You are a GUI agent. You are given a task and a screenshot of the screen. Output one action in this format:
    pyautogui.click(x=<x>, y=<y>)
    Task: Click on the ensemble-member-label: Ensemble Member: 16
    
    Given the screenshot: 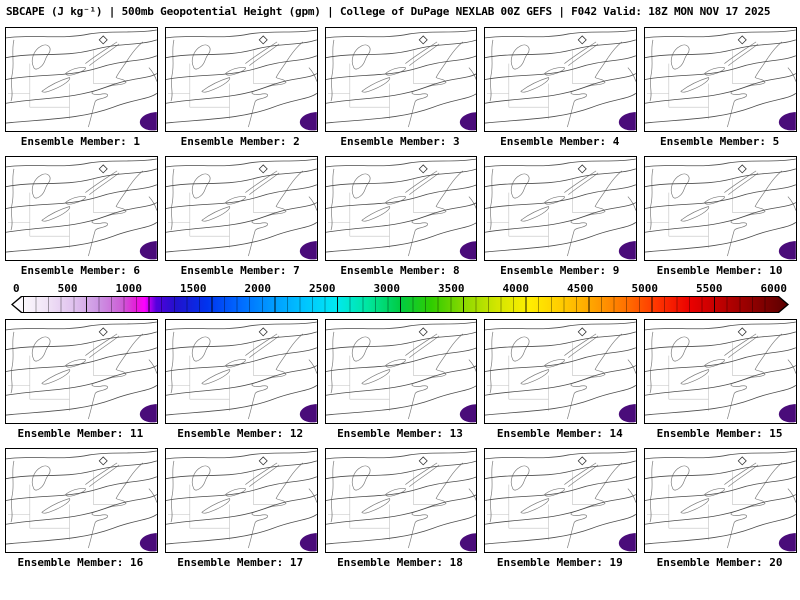 What is the action you would take?
    pyautogui.click(x=80, y=562)
    